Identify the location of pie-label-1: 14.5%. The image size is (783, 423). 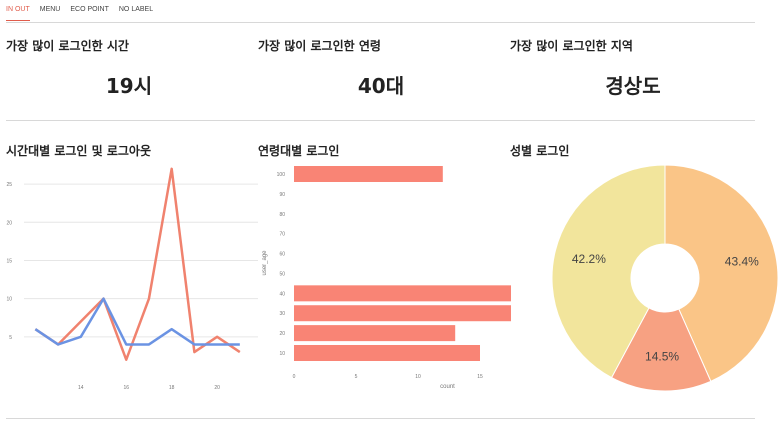
(662, 356).